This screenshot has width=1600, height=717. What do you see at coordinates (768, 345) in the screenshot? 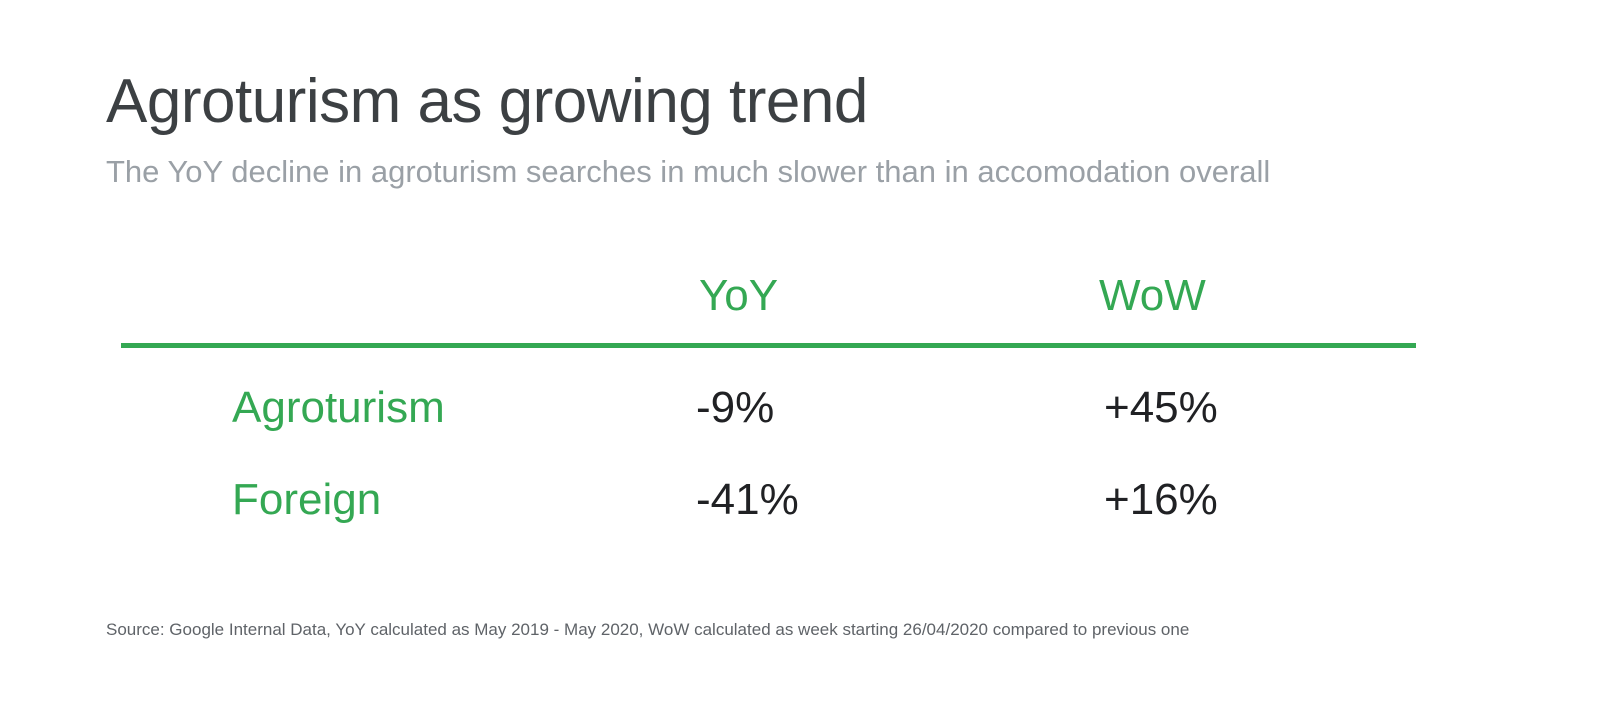
I see `header-divider` at bounding box center [768, 345].